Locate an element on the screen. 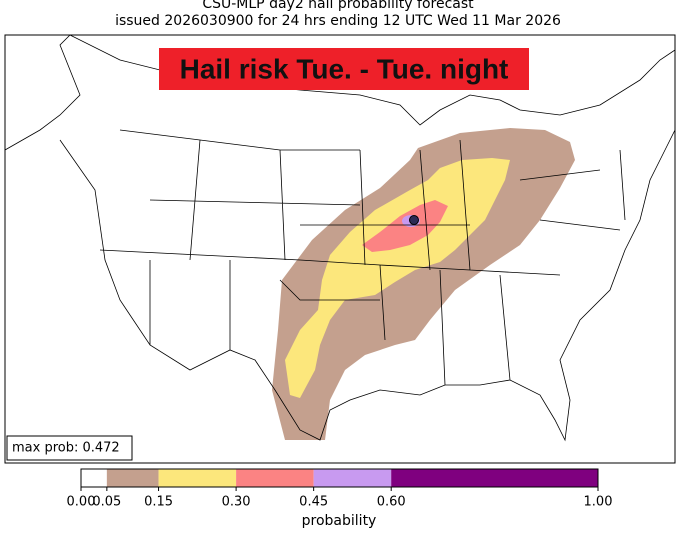  title: CSU-MLP day2 hail probability forecast is located at coordinates (338, 6).